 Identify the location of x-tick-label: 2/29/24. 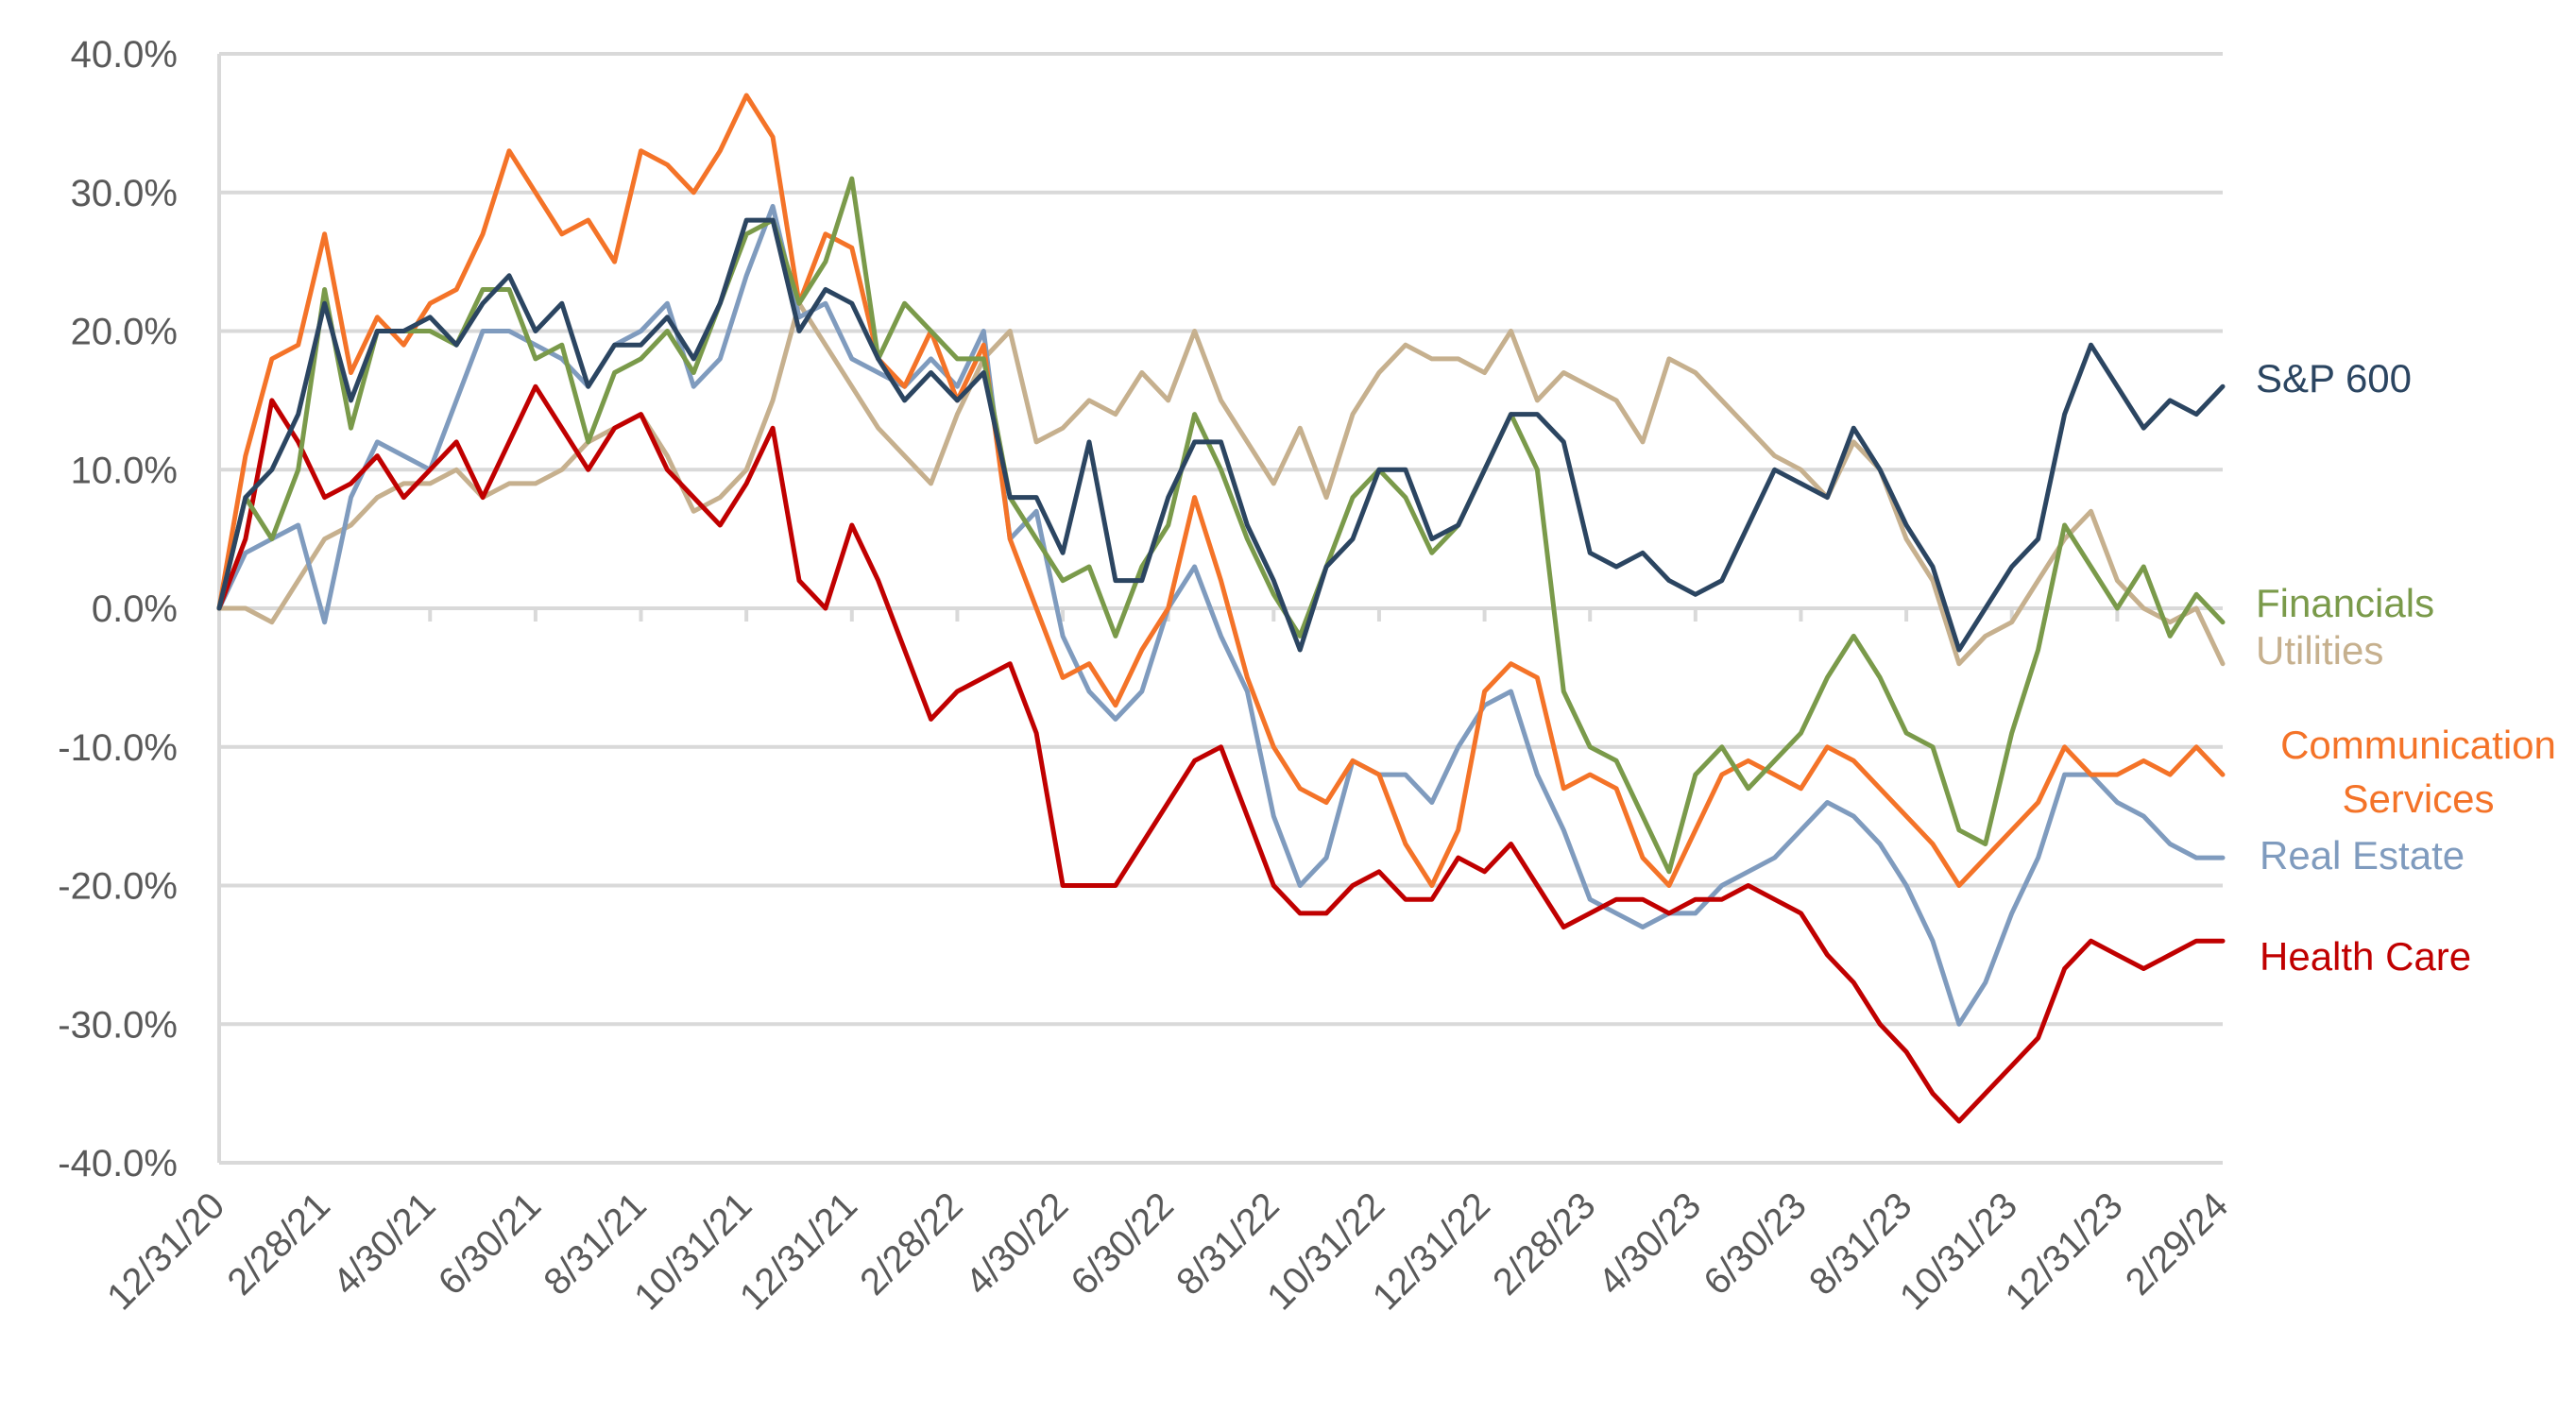
(2177, 1243).